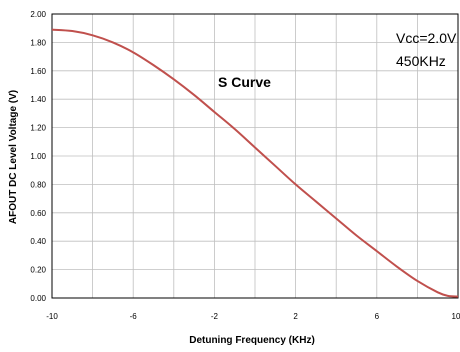  I want to click on y-axis-label: AFOUT DC Level Voltage (V), so click(13, 157).